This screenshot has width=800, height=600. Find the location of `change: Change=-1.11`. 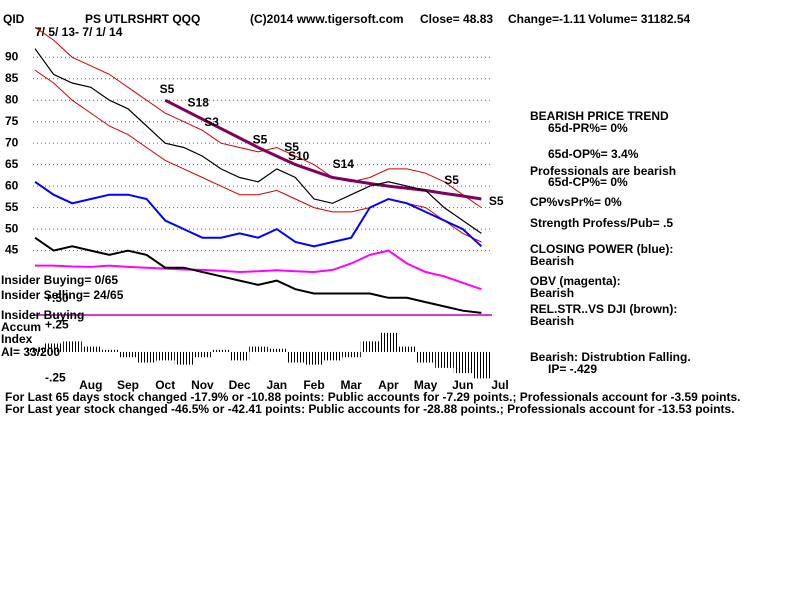

change: Change=-1.11 is located at coordinates (547, 19).